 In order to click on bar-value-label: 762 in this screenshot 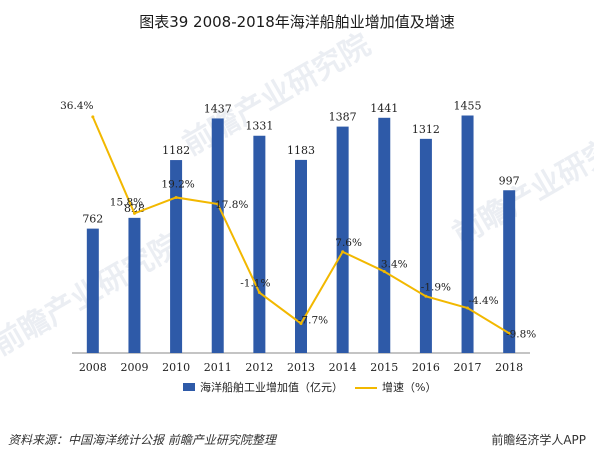, I will do `click(92, 219)`.